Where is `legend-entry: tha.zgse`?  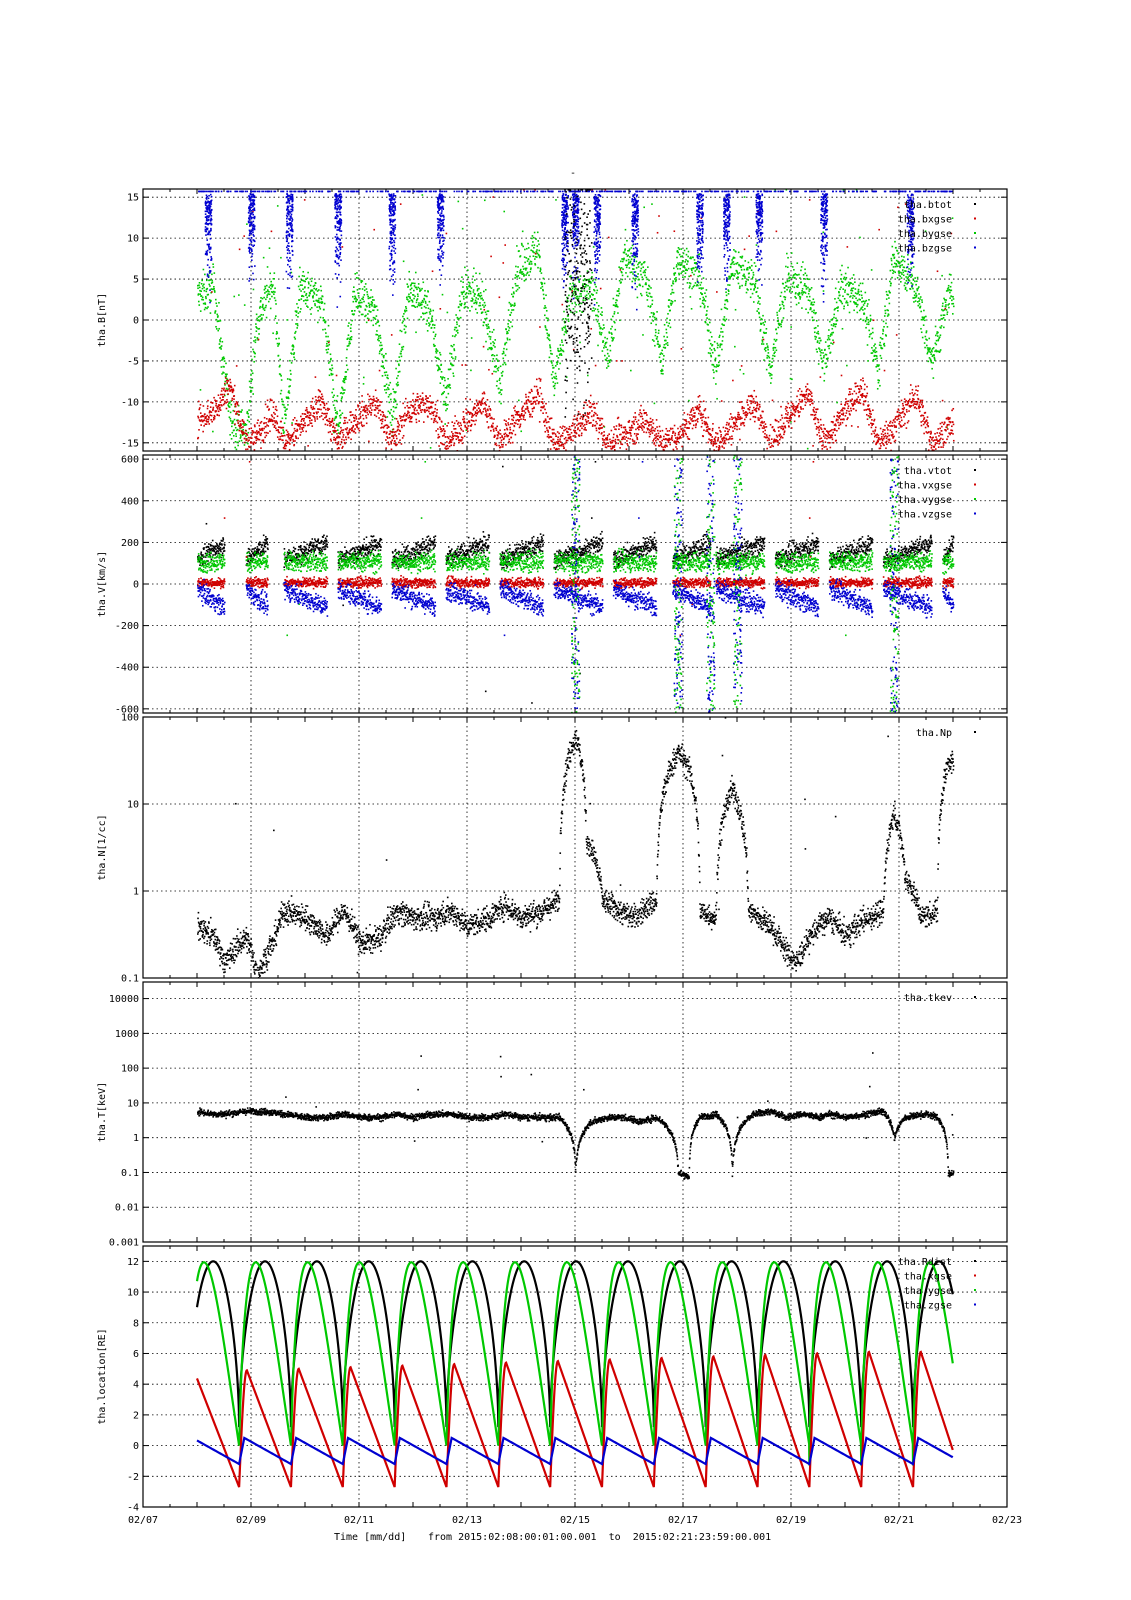
legend-entry: tha.zgse is located at coordinates (928, 1306).